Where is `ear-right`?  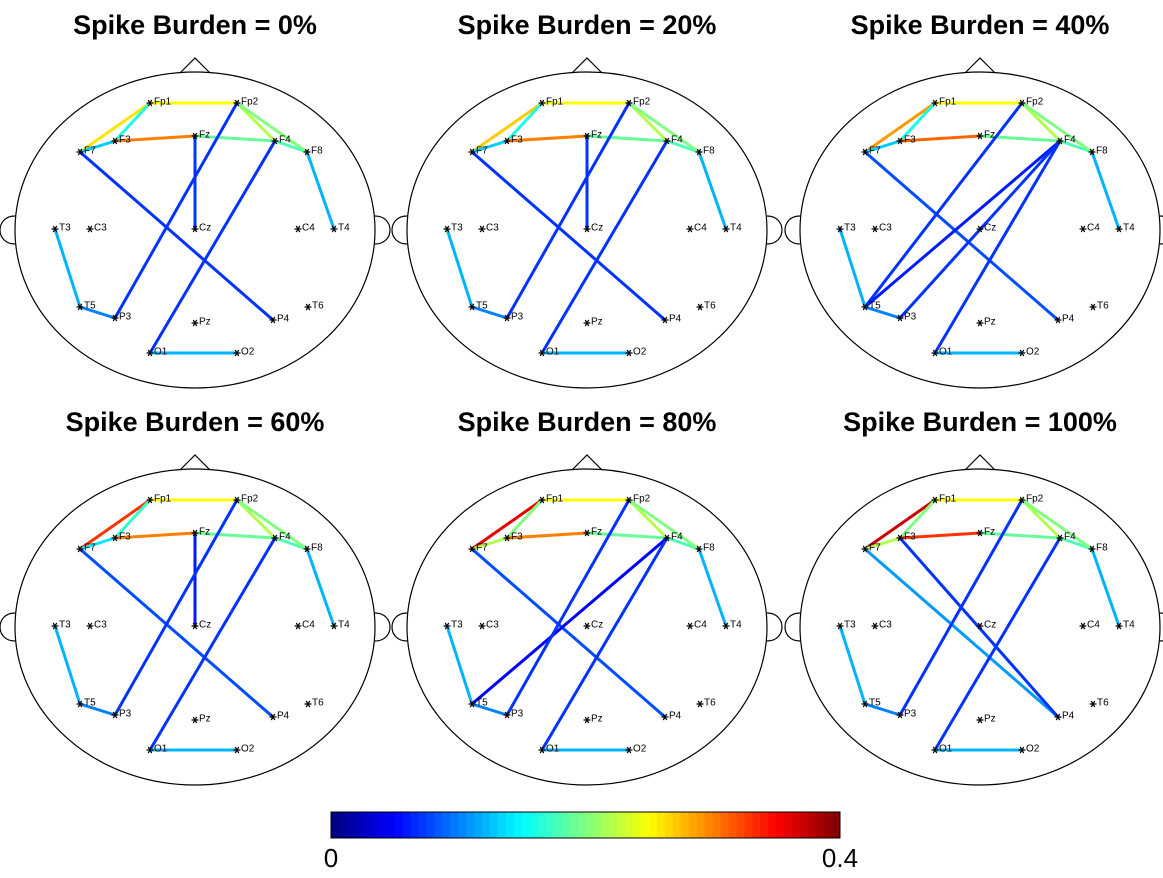 ear-right is located at coordinates (382, 627).